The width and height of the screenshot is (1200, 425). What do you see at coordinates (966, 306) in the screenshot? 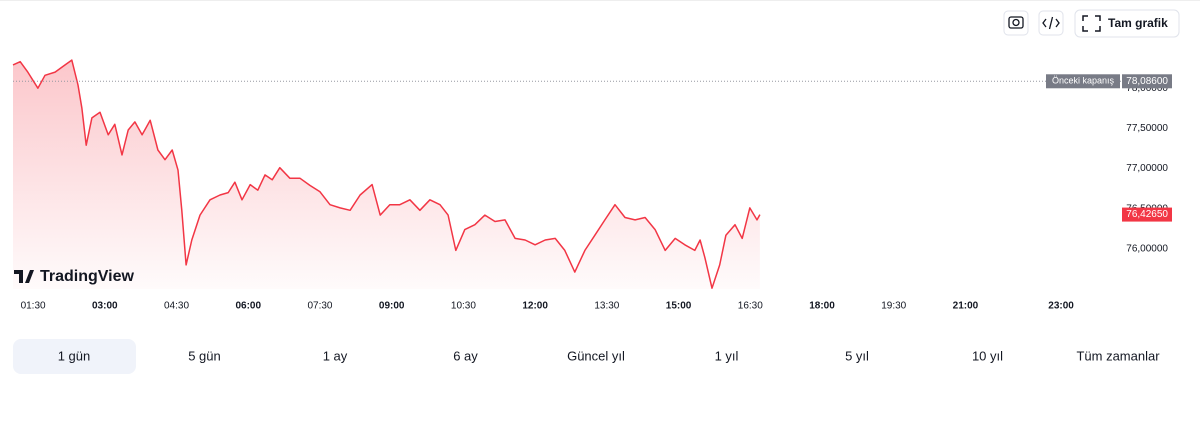
I see `x-tick-label: 21:00` at bounding box center [966, 306].